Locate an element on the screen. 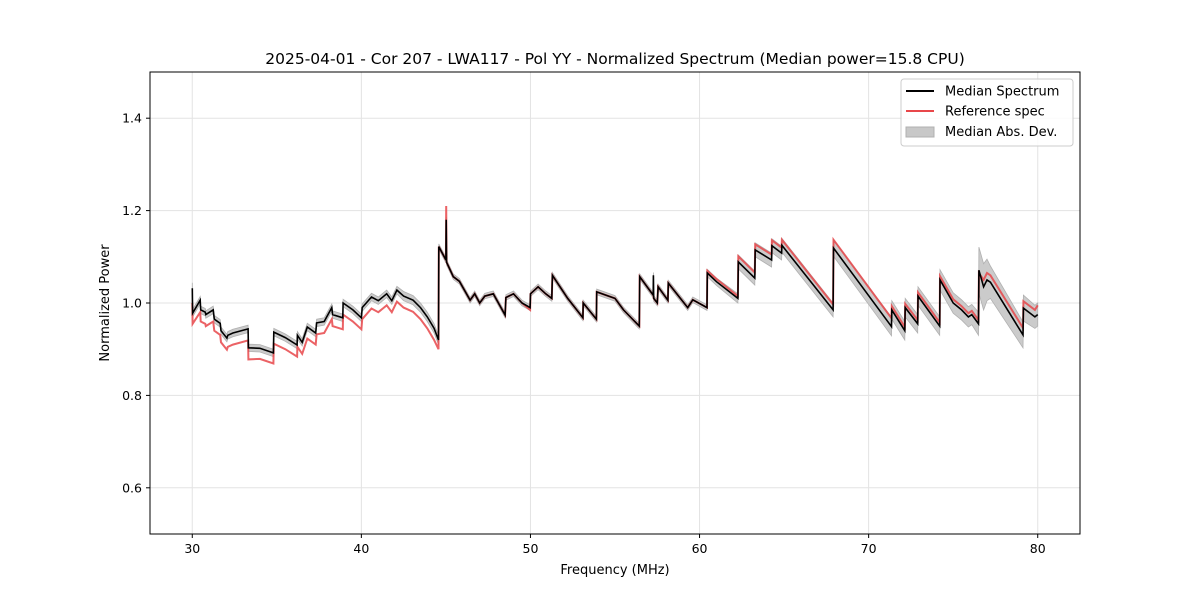 The image size is (1200, 604). x-tick-label: 60 is located at coordinates (700, 548).